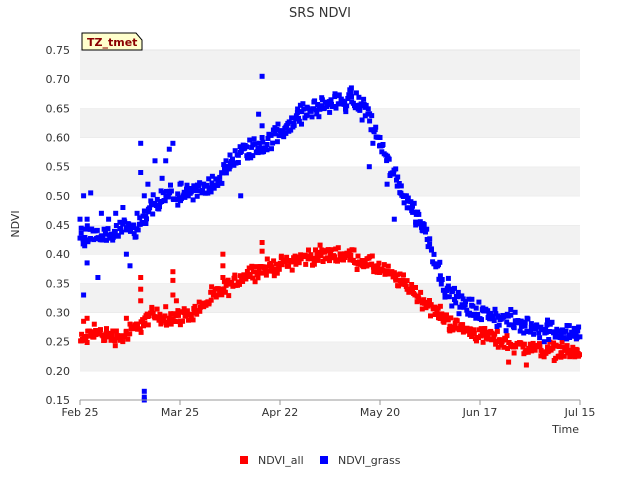 The height and width of the screenshot is (480, 640). I want to click on y-tick-label: 0.20, so click(58, 371).